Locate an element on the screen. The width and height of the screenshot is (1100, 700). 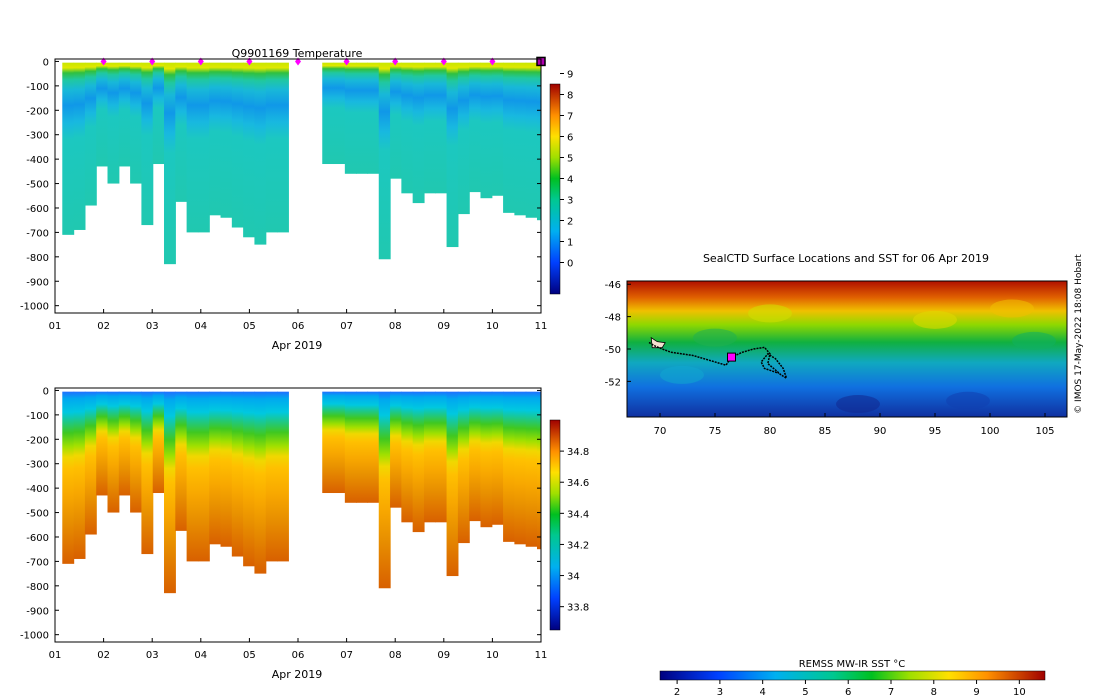
colorbar-tick-label: 34.8 is located at coordinates (578, 452).